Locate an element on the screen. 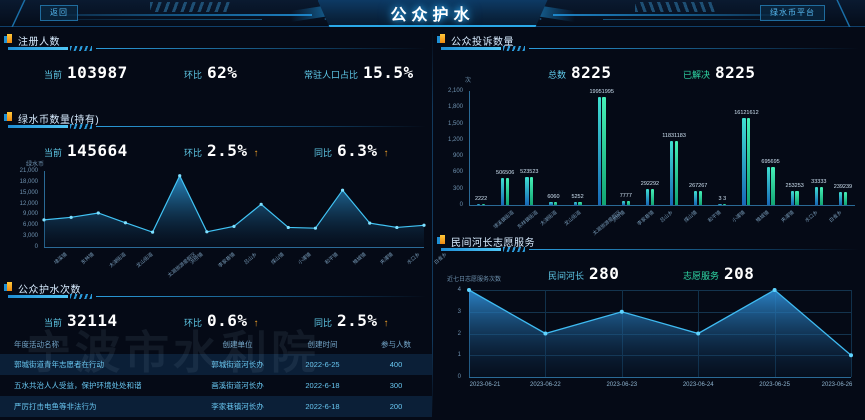  bar-value-label: 253253 is located at coordinates (794, 186).